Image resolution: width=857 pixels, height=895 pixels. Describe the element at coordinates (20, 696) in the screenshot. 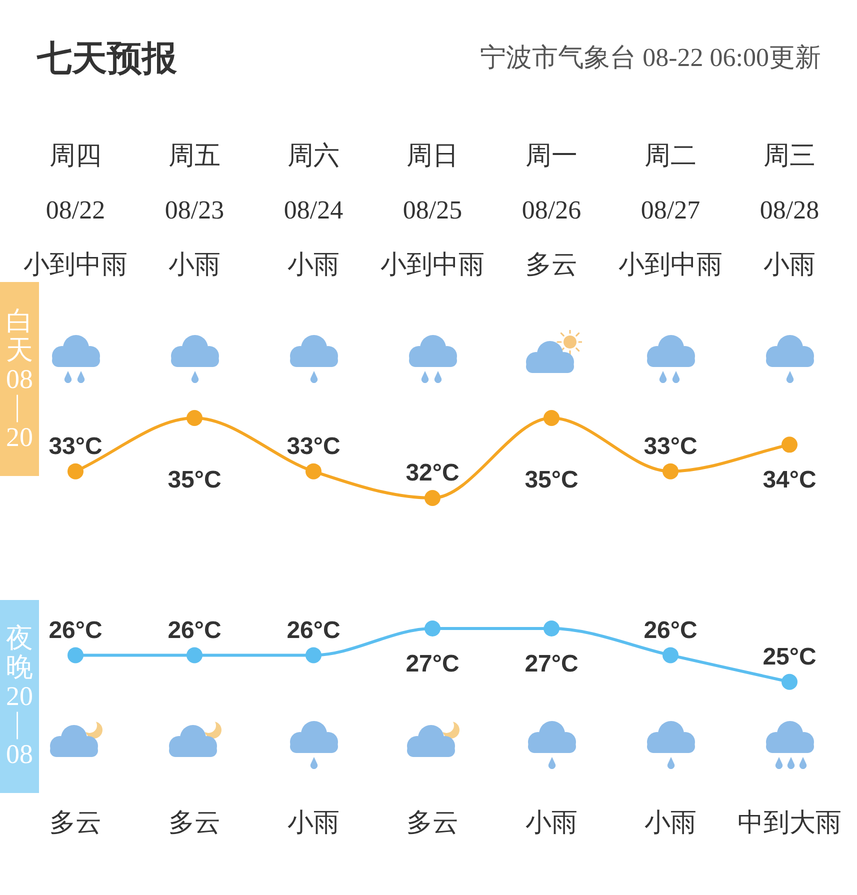

I see `series-label: 夜晚20—08` at that location.